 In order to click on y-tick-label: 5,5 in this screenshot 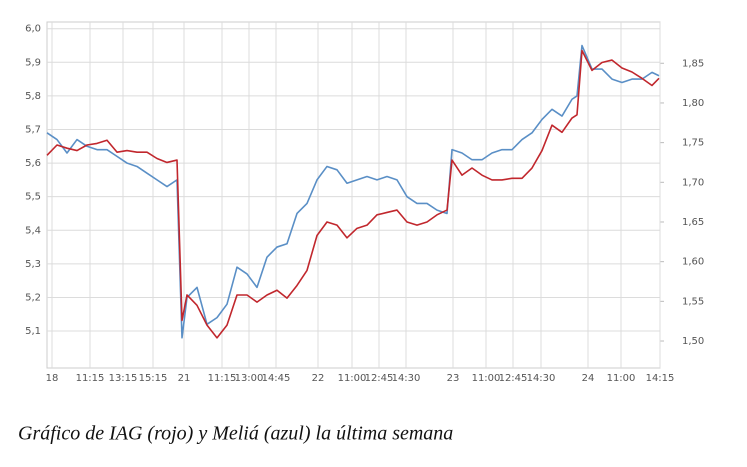, I will do `click(33, 197)`.